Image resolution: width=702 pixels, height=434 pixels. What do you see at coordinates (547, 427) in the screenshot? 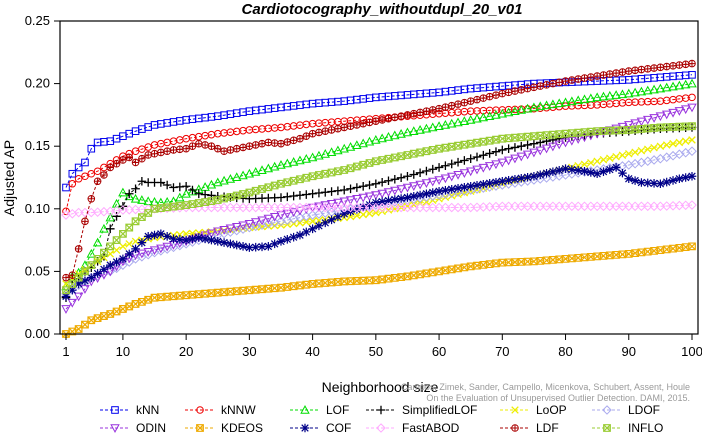
I see `legend-label: LDF` at bounding box center [547, 427].